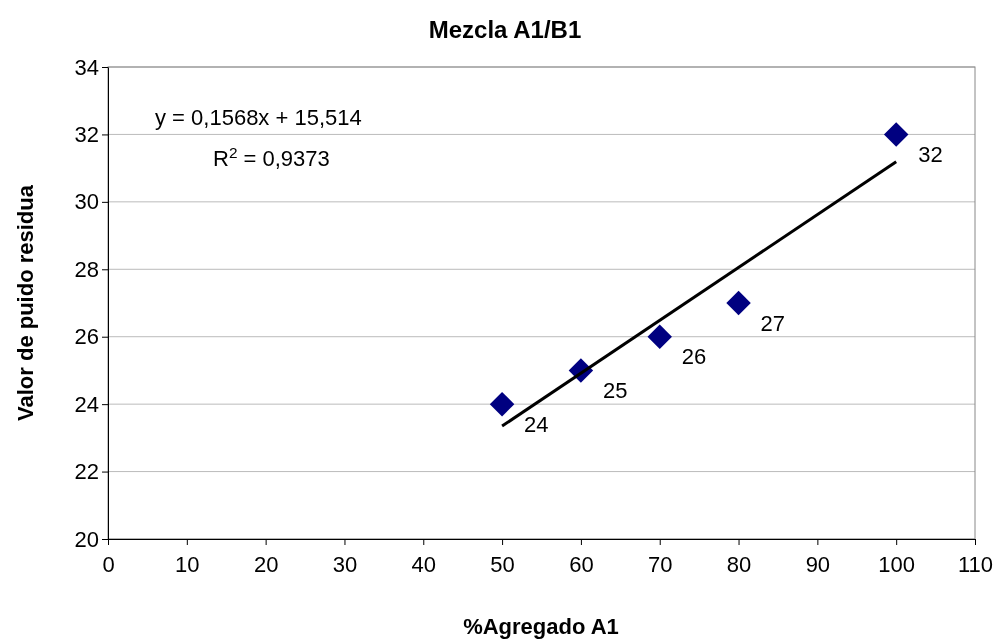  What do you see at coordinates (897, 565) in the screenshot?
I see `x-tick-label: 100` at bounding box center [897, 565].